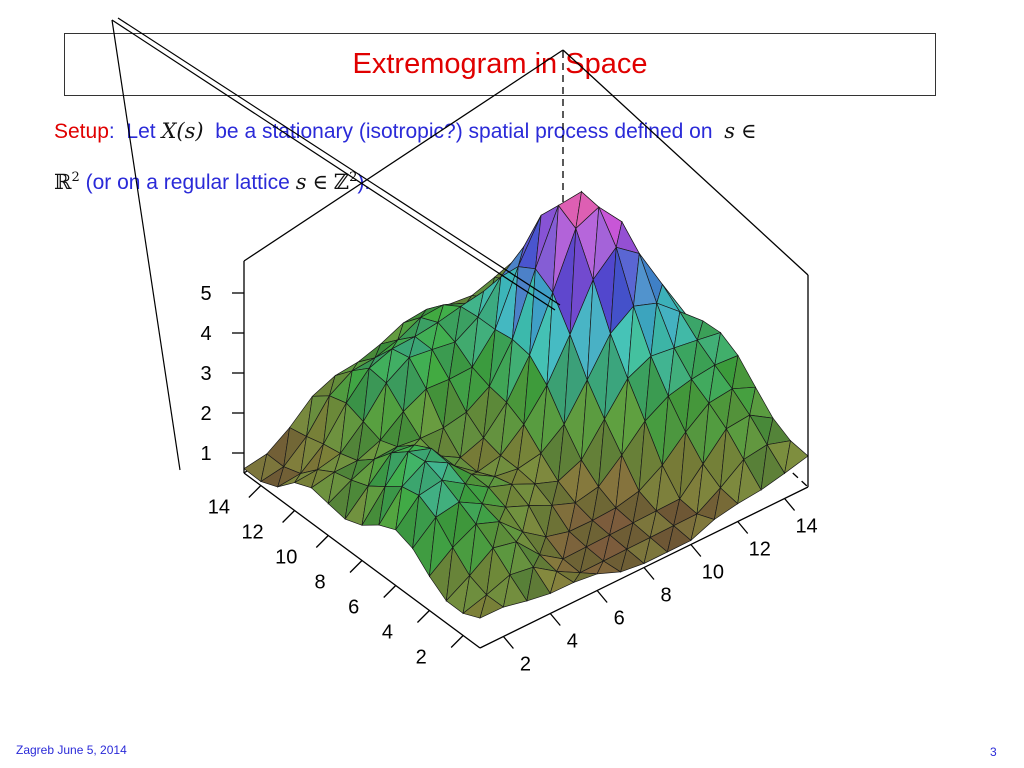 This screenshot has width=1024, height=768. I want to click on y-tick-label: 6, so click(353, 608).